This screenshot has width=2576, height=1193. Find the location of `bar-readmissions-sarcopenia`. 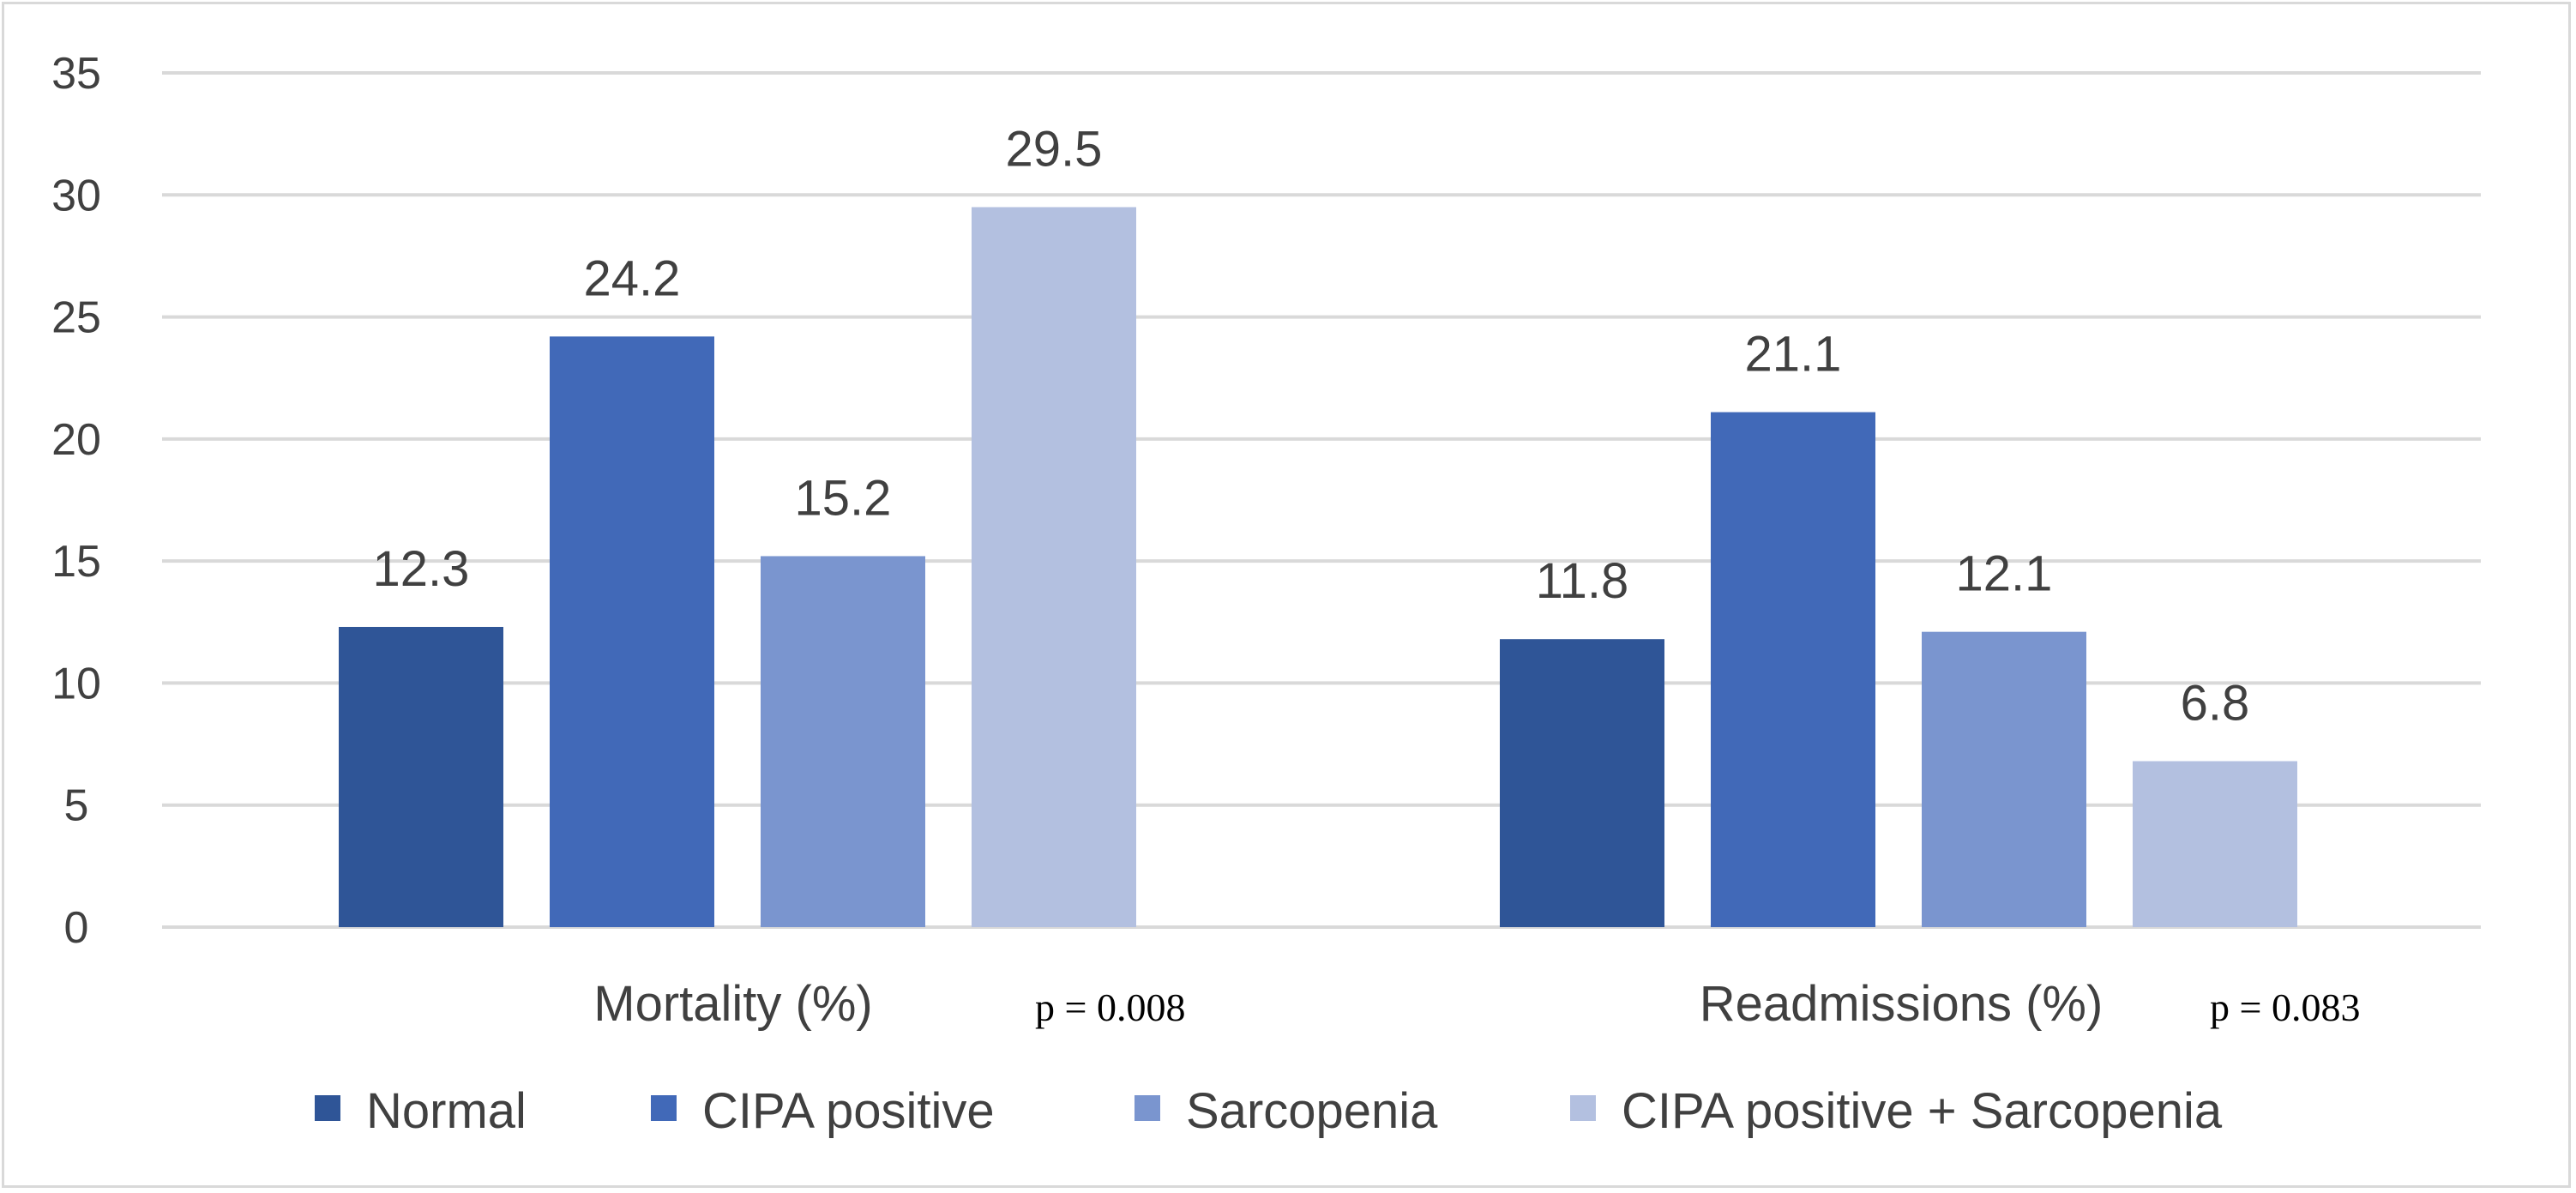

bar-readmissions-sarcopenia is located at coordinates (2004, 779).